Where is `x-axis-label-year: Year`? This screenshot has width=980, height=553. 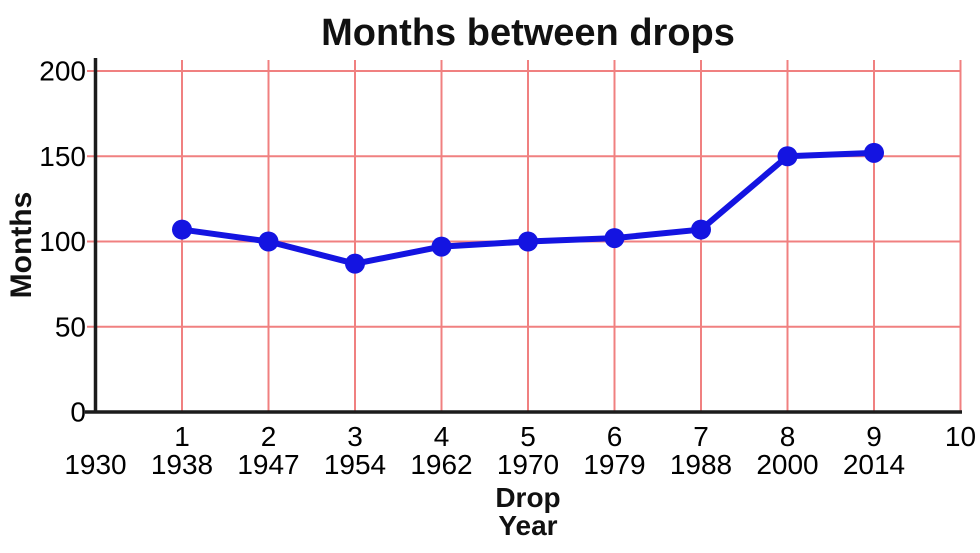 x-axis-label-year: Year is located at coordinates (528, 525).